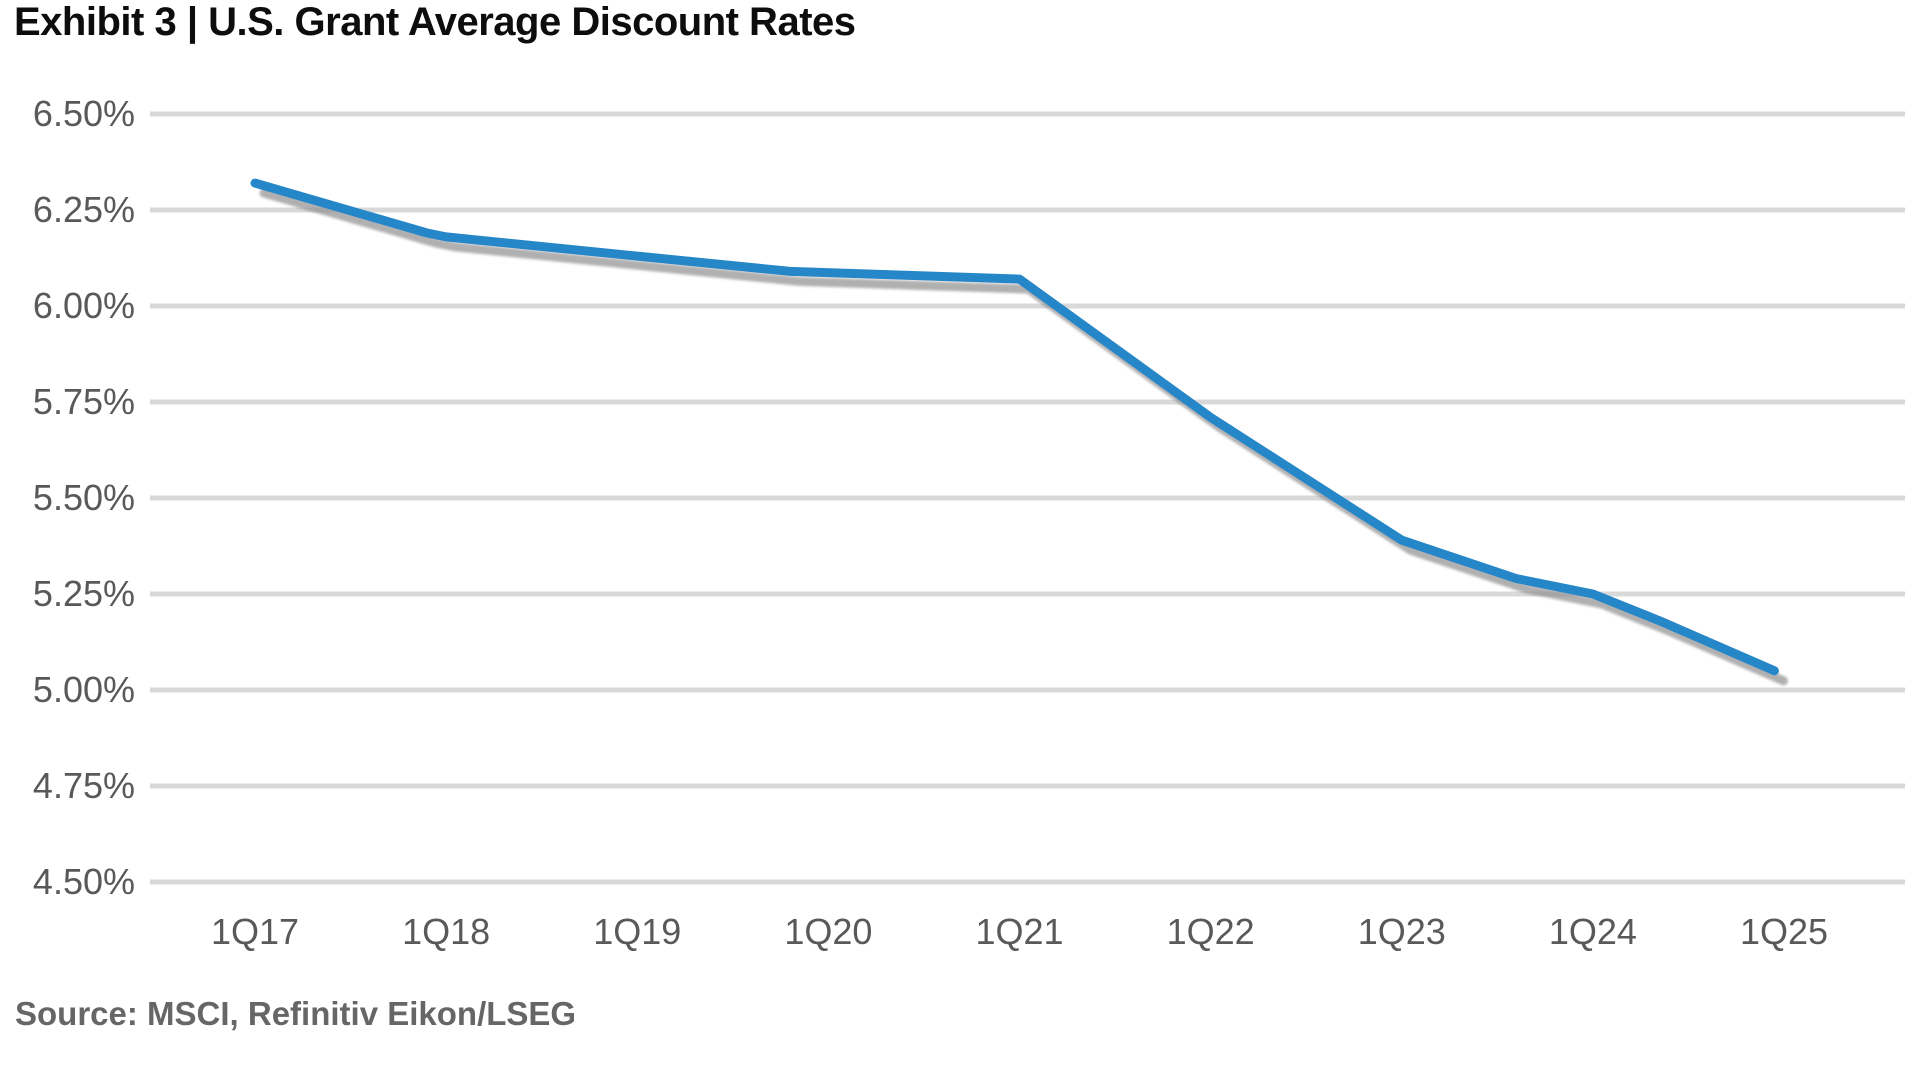 This screenshot has width=1913, height=1070. What do you see at coordinates (83, 401) in the screenshot?
I see `y-tick-label: 5.75%` at bounding box center [83, 401].